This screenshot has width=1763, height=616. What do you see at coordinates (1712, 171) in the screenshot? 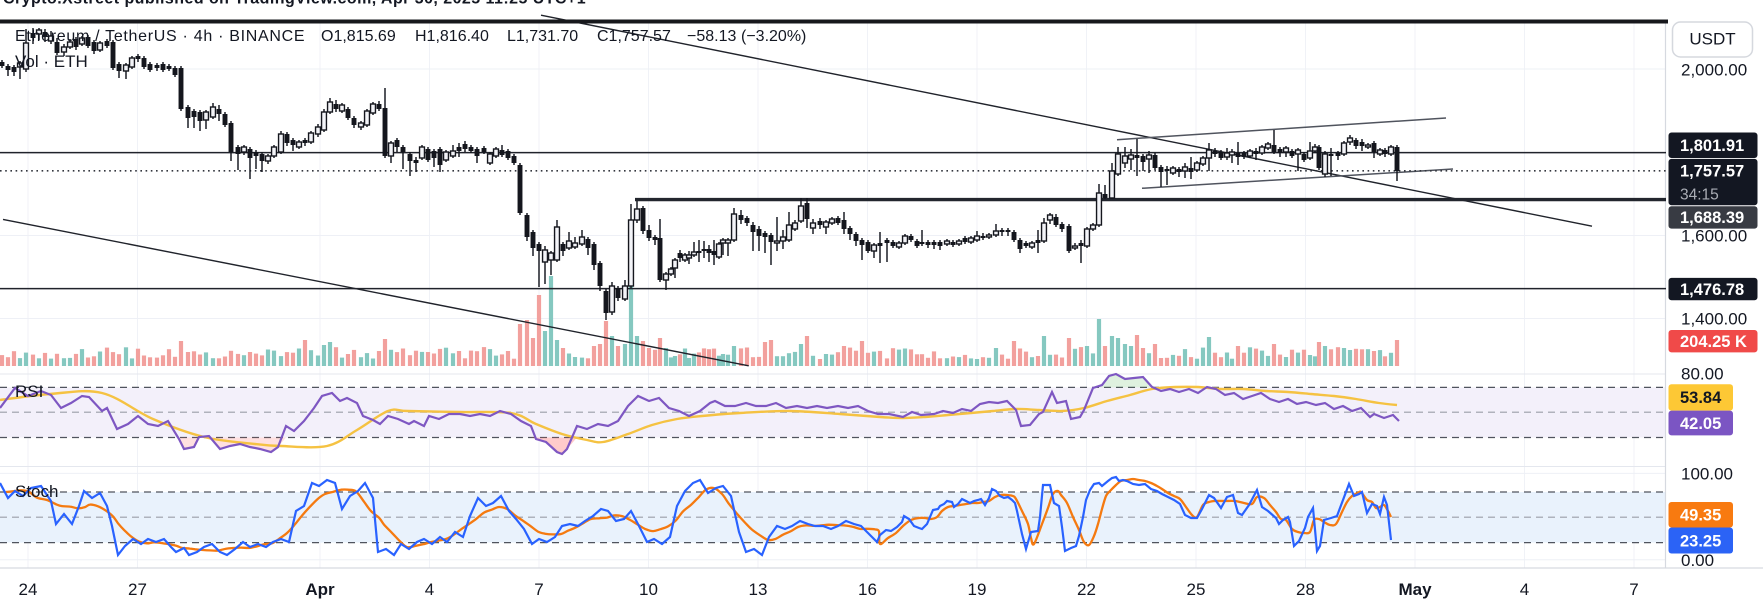
I see `svg-text: 1,757.57` at bounding box center [1712, 171].